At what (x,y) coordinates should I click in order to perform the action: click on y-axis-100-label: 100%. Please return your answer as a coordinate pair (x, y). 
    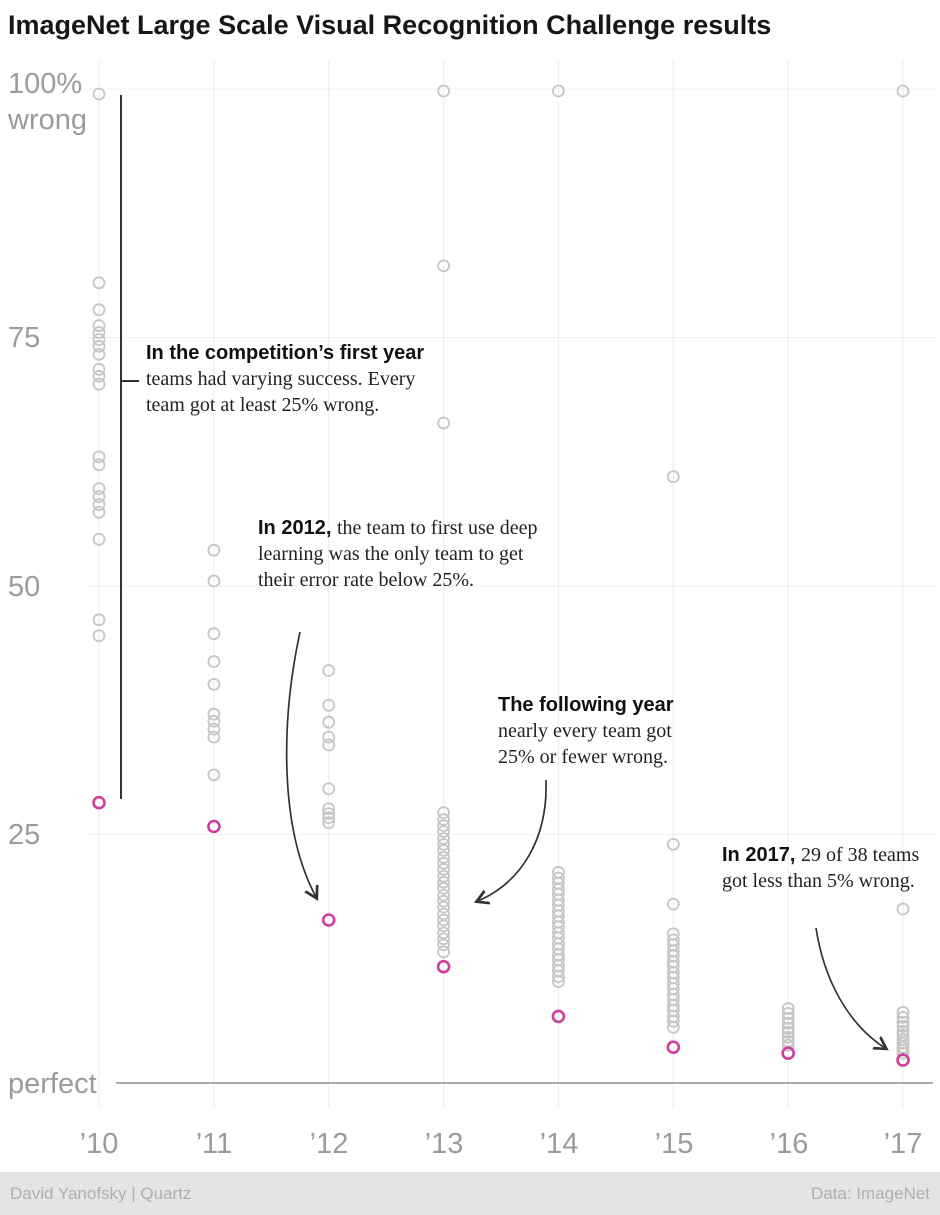
    Looking at the image, I should click on (45, 84).